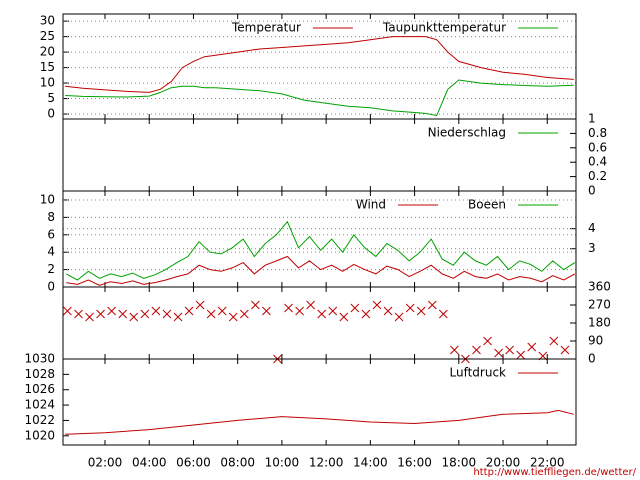 This screenshot has height=480, width=640. I want to click on y-tick-label: 2, so click(51, 269).